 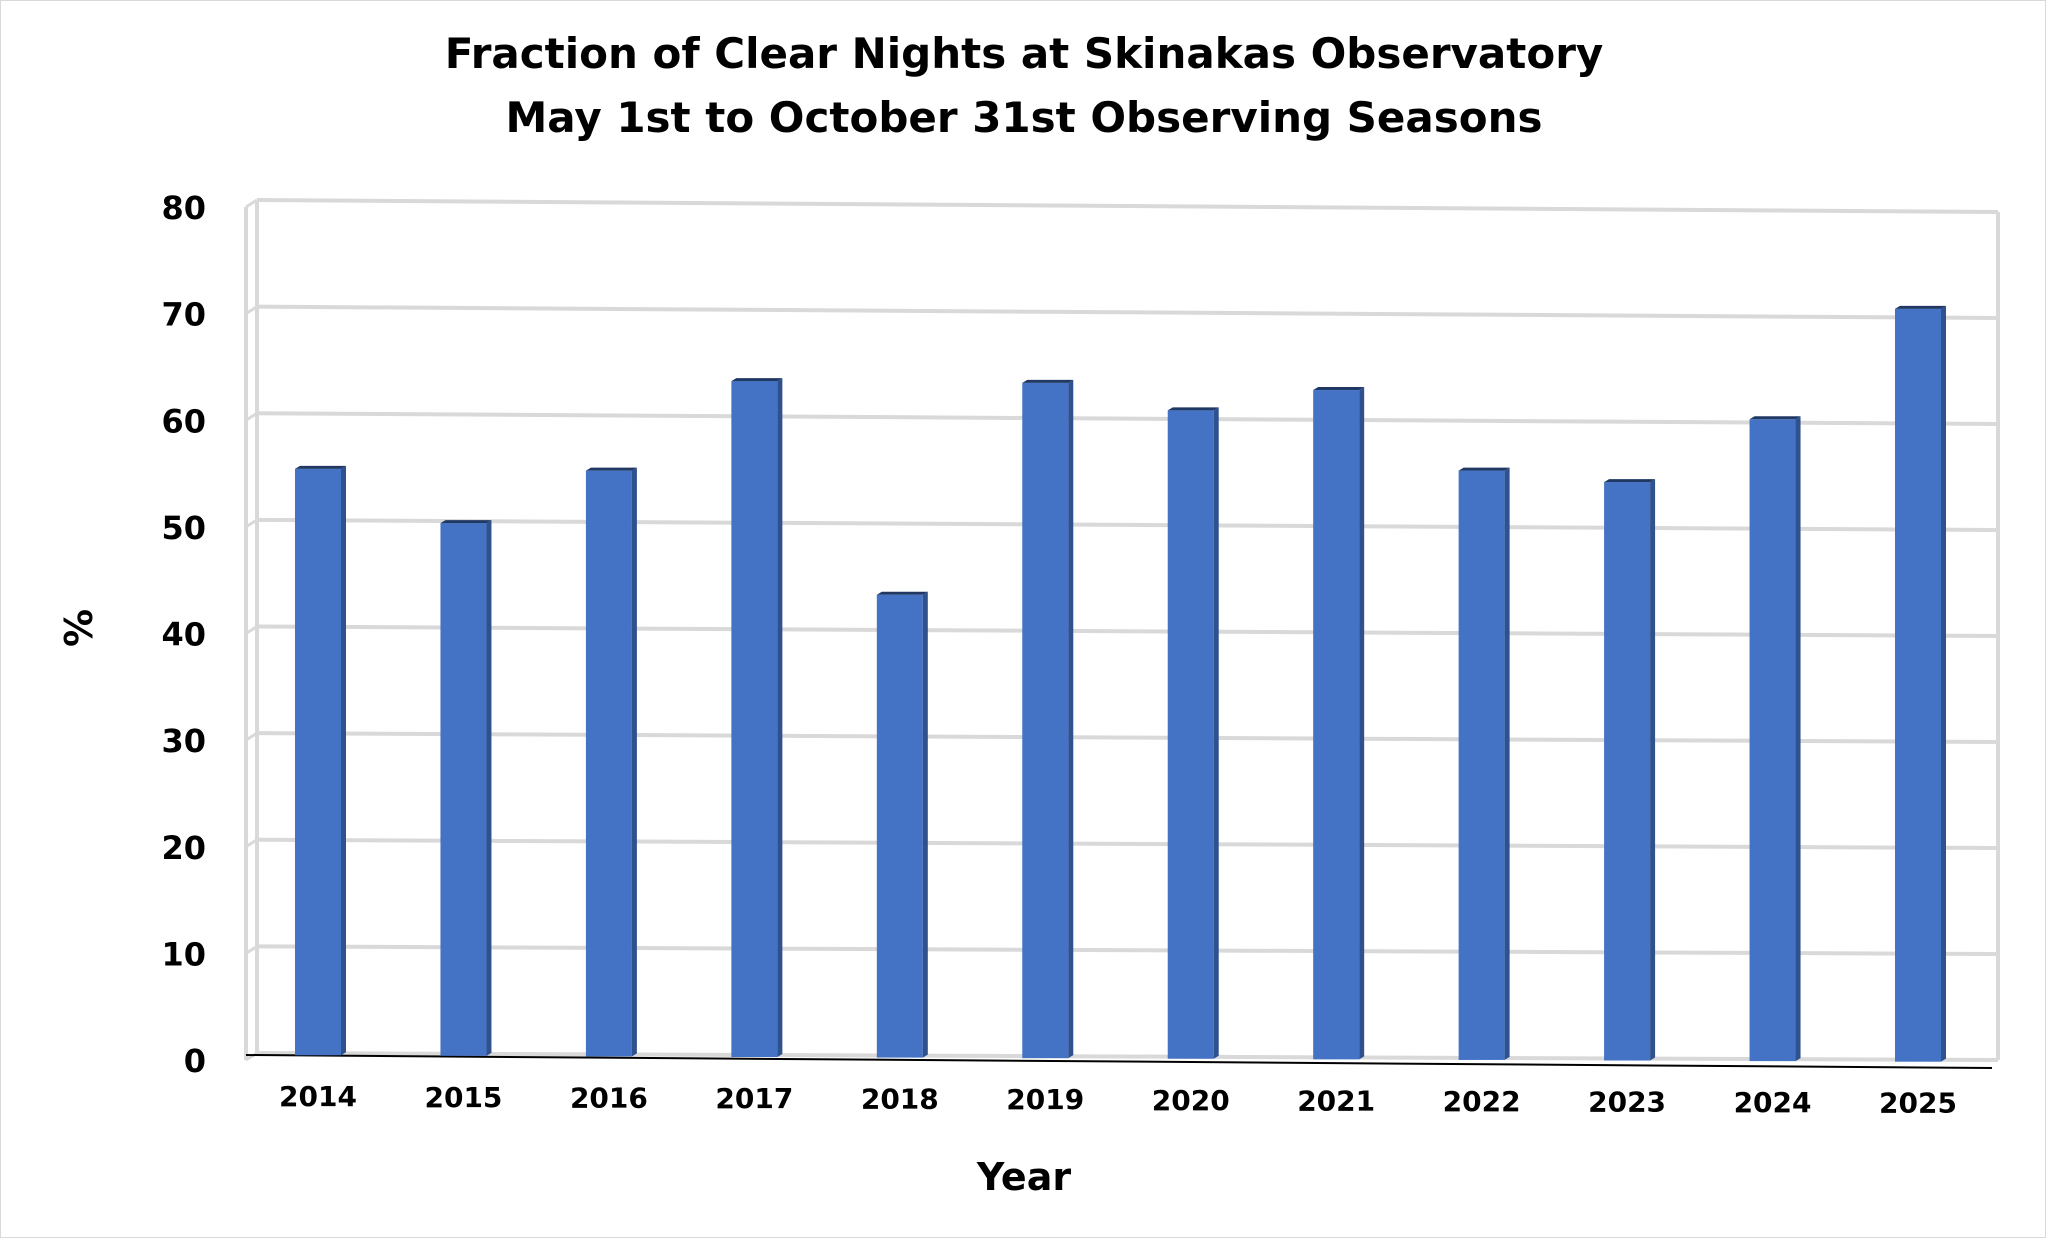 What do you see at coordinates (1191, 1100) in the screenshot?
I see `x-tick-label: 2020` at bounding box center [1191, 1100].